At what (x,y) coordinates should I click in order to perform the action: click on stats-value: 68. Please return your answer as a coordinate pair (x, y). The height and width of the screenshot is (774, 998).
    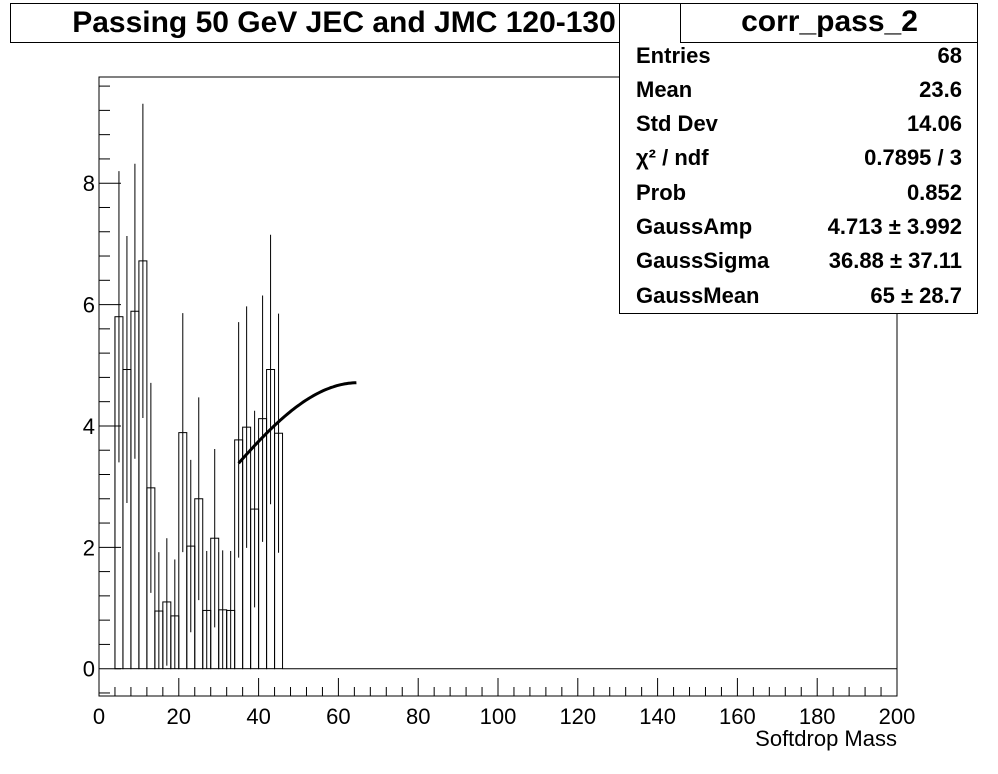
    Looking at the image, I should click on (949, 55).